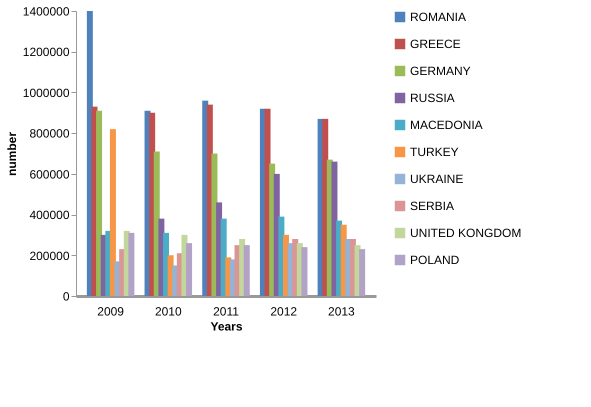  Describe the element at coordinates (49, 174) in the screenshot. I see `y-tick-label: 600000` at that location.